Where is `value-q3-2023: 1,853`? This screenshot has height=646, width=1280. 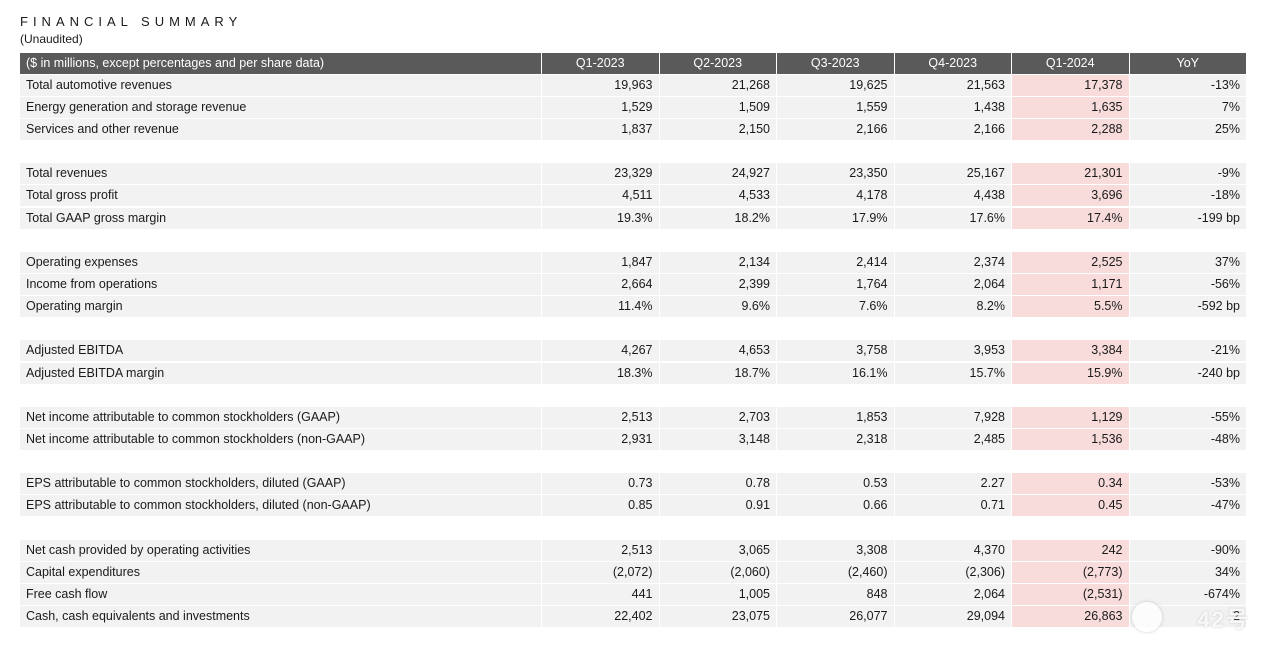 value-q3-2023: 1,853 is located at coordinates (835, 417).